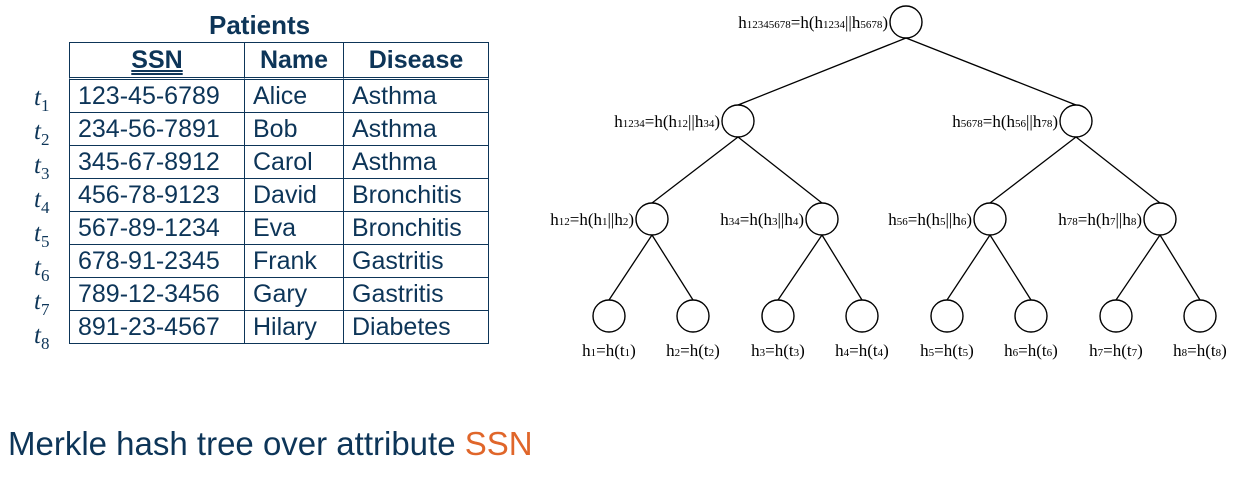  I want to click on column-header-disease: Disease, so click(416, 61).